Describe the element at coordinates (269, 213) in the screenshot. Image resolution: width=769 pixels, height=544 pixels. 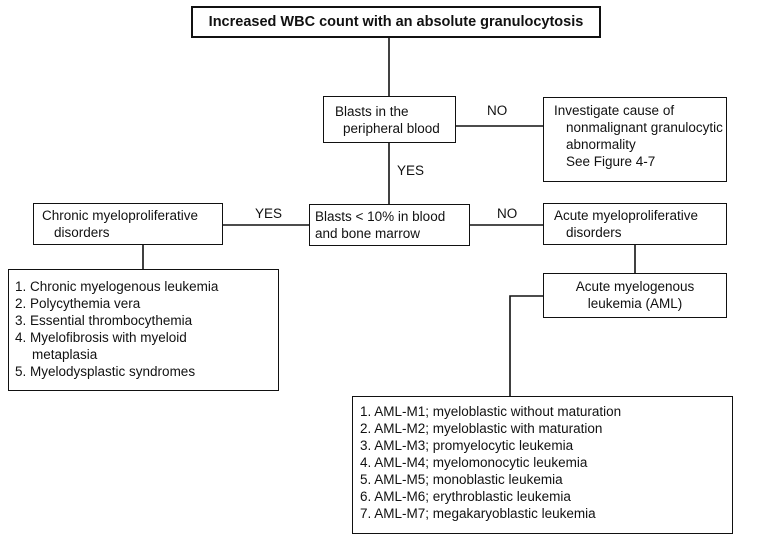
I see `edge-label-yes-chronic: YES` at that location.